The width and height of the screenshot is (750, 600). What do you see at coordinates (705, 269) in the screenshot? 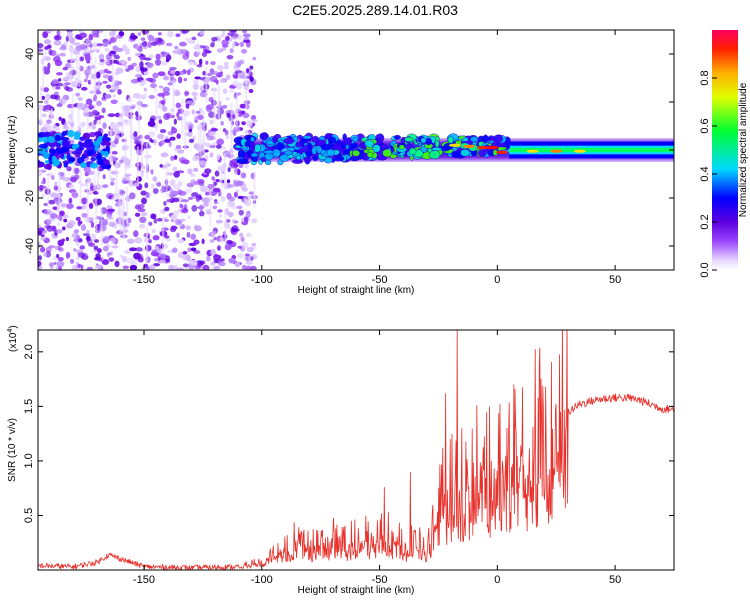
I see `colorbar-tick-label: 0.0` at bounding box center [705, 269].